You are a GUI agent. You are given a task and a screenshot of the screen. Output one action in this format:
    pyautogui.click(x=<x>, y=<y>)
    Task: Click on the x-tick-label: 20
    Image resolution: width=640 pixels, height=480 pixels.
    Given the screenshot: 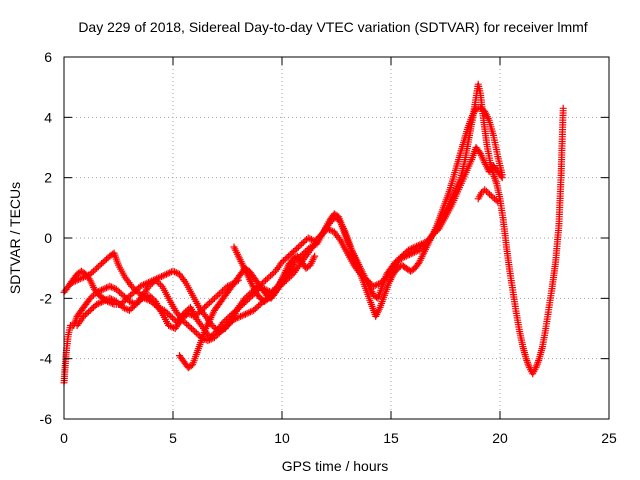 What is the action you would take?
    pyautogui.click(x=500, y=438)
    